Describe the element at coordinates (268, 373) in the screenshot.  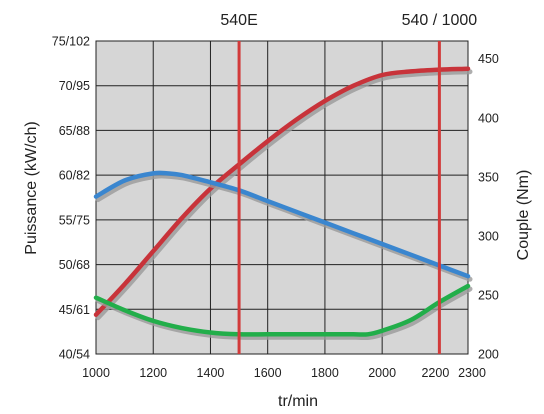
I see `x-tick-label: 1600` at that location.